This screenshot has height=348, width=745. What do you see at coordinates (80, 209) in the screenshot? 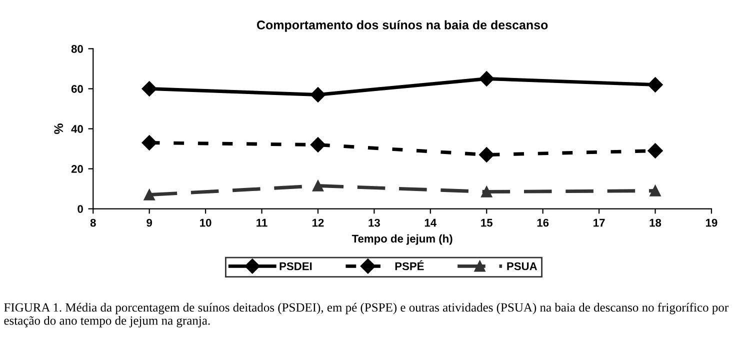
I see `y-tick-label: 0` at bounding box center [80, 209].